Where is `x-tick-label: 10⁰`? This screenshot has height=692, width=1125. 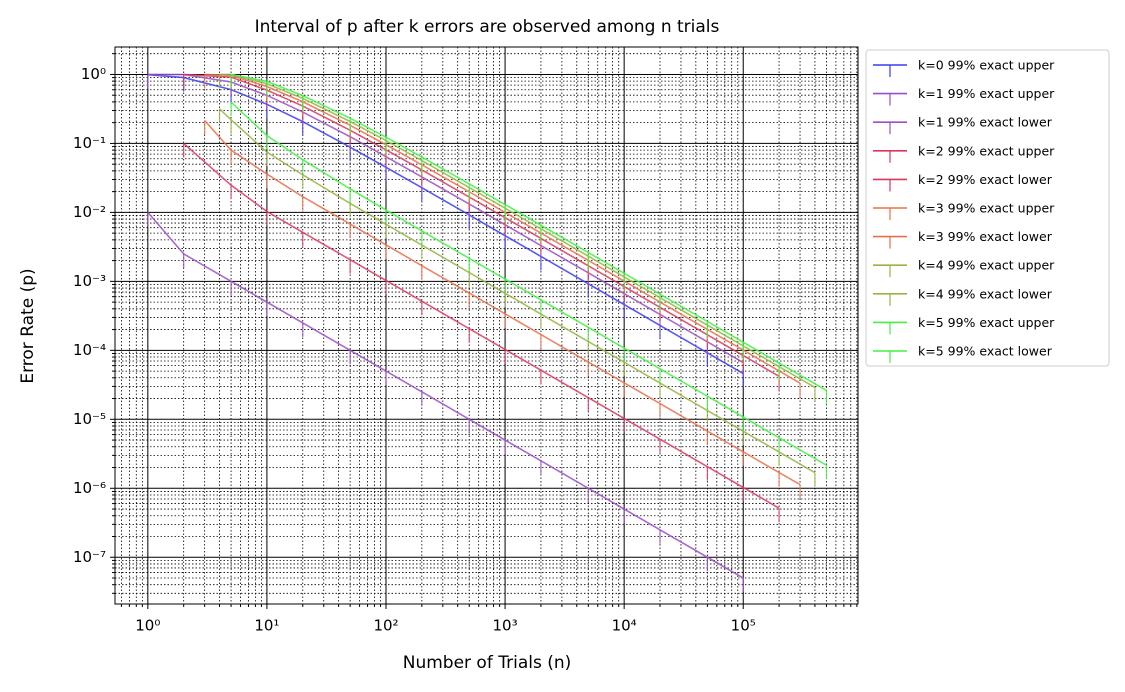
x-tick-label: 10⁰ is located at coordinates (147, 626).